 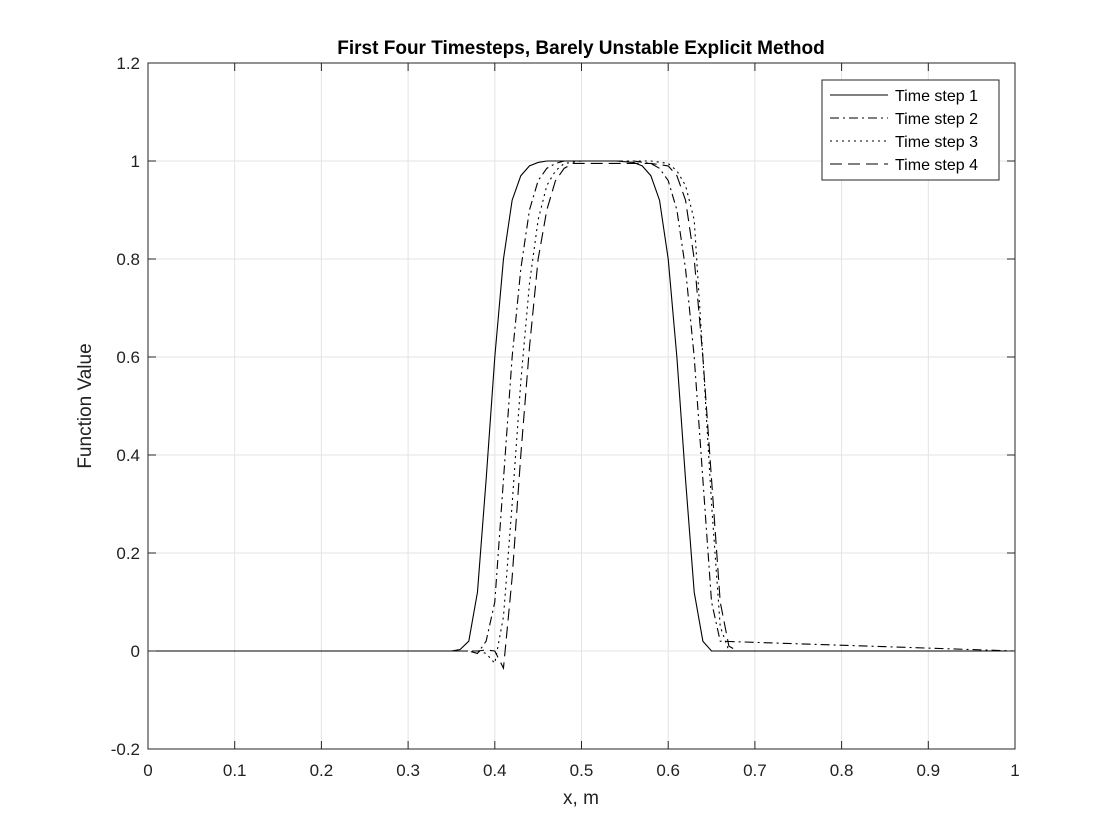 I want to click on y-tick-labels: -0.2 0 0.2 0.4 0.6 0.8 1 1.2, so click(x=125, y=406).